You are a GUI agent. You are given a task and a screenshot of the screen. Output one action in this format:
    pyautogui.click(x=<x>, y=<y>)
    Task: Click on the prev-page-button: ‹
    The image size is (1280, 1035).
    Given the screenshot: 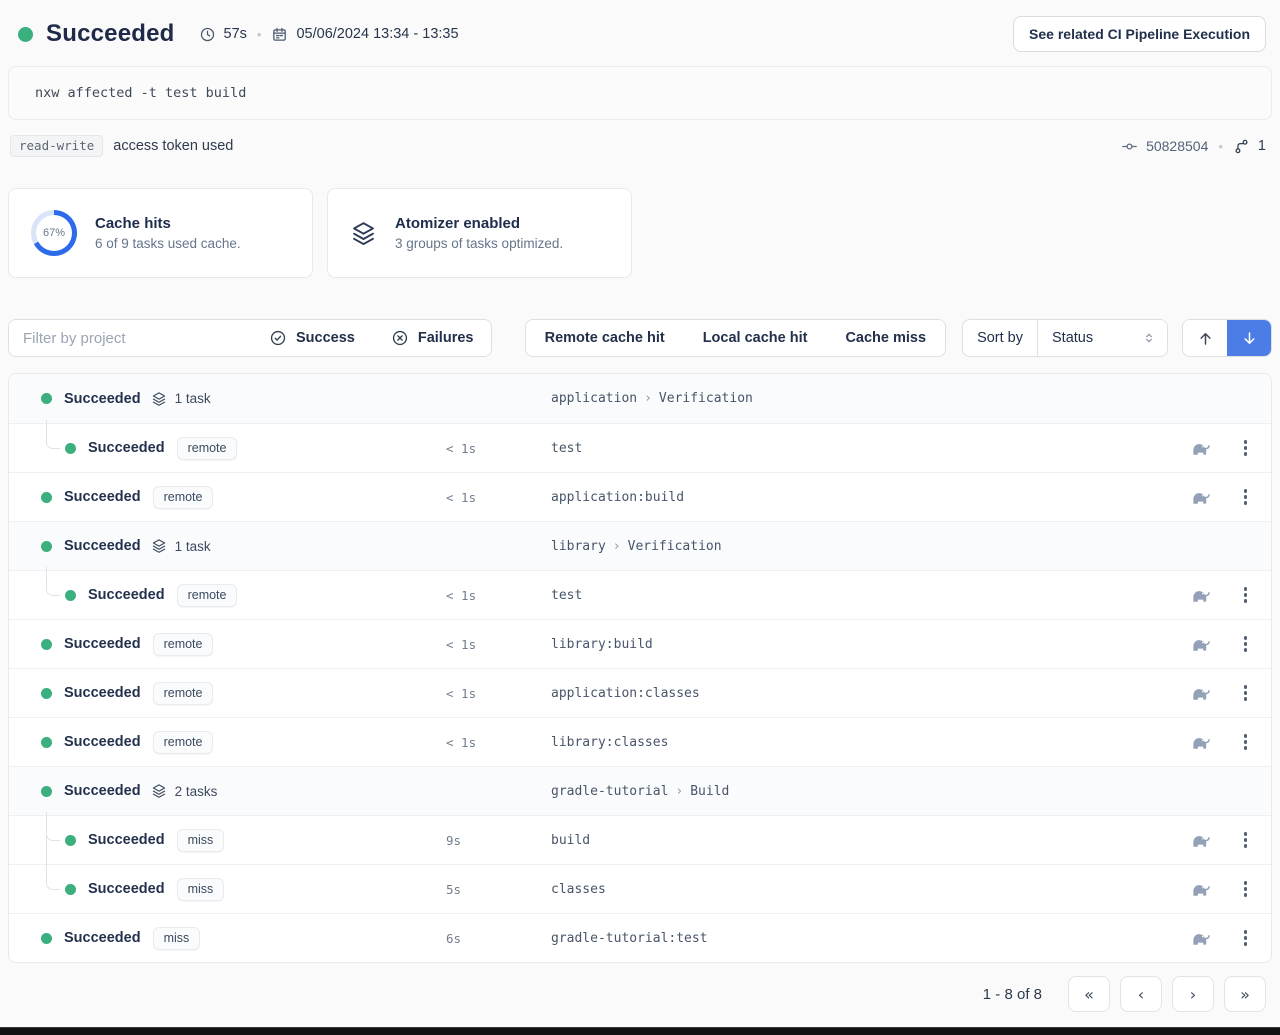 What is the action you would take?
    pyautogui.click(x=1141, y=994)
    